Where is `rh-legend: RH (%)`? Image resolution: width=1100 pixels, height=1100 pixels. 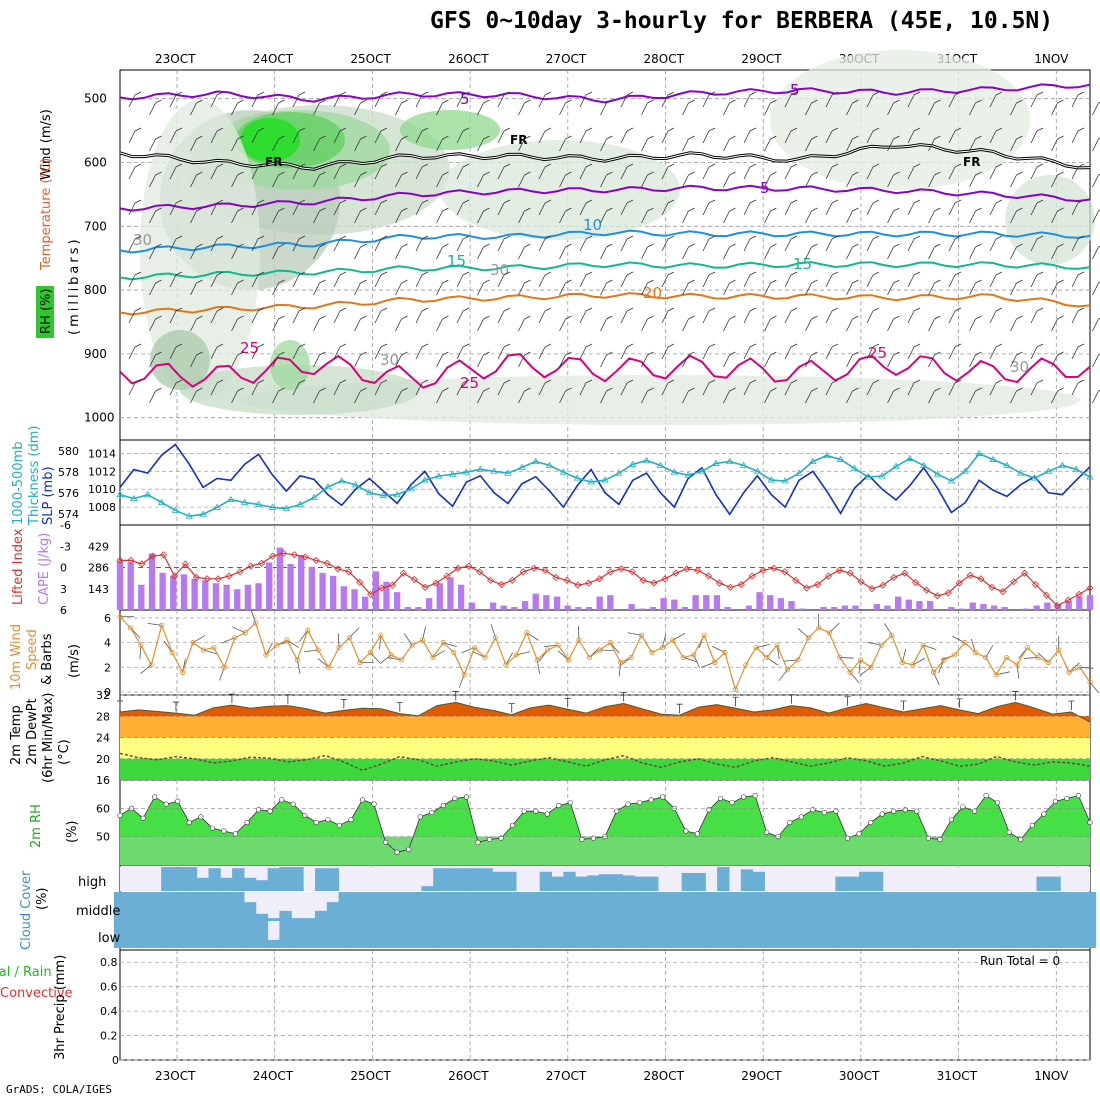 rh-legend: RH (%) is located at coordinates (46, 311).